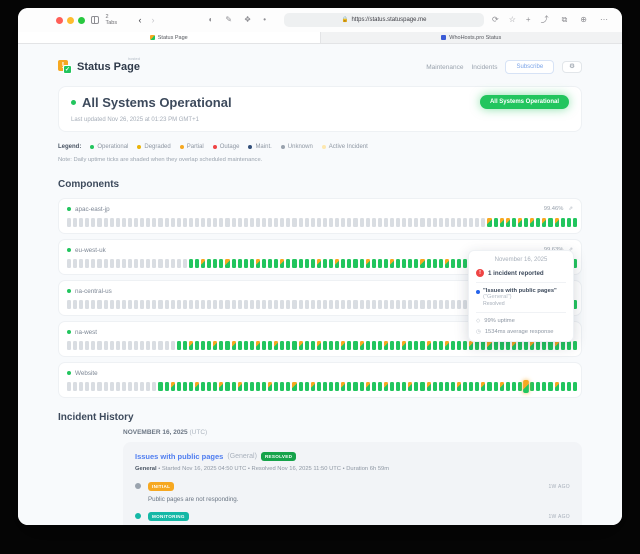 Image resolution: width=640 pixels, height=554 pixels. I want to click on uptime-tick-bar, so click(322, 222).